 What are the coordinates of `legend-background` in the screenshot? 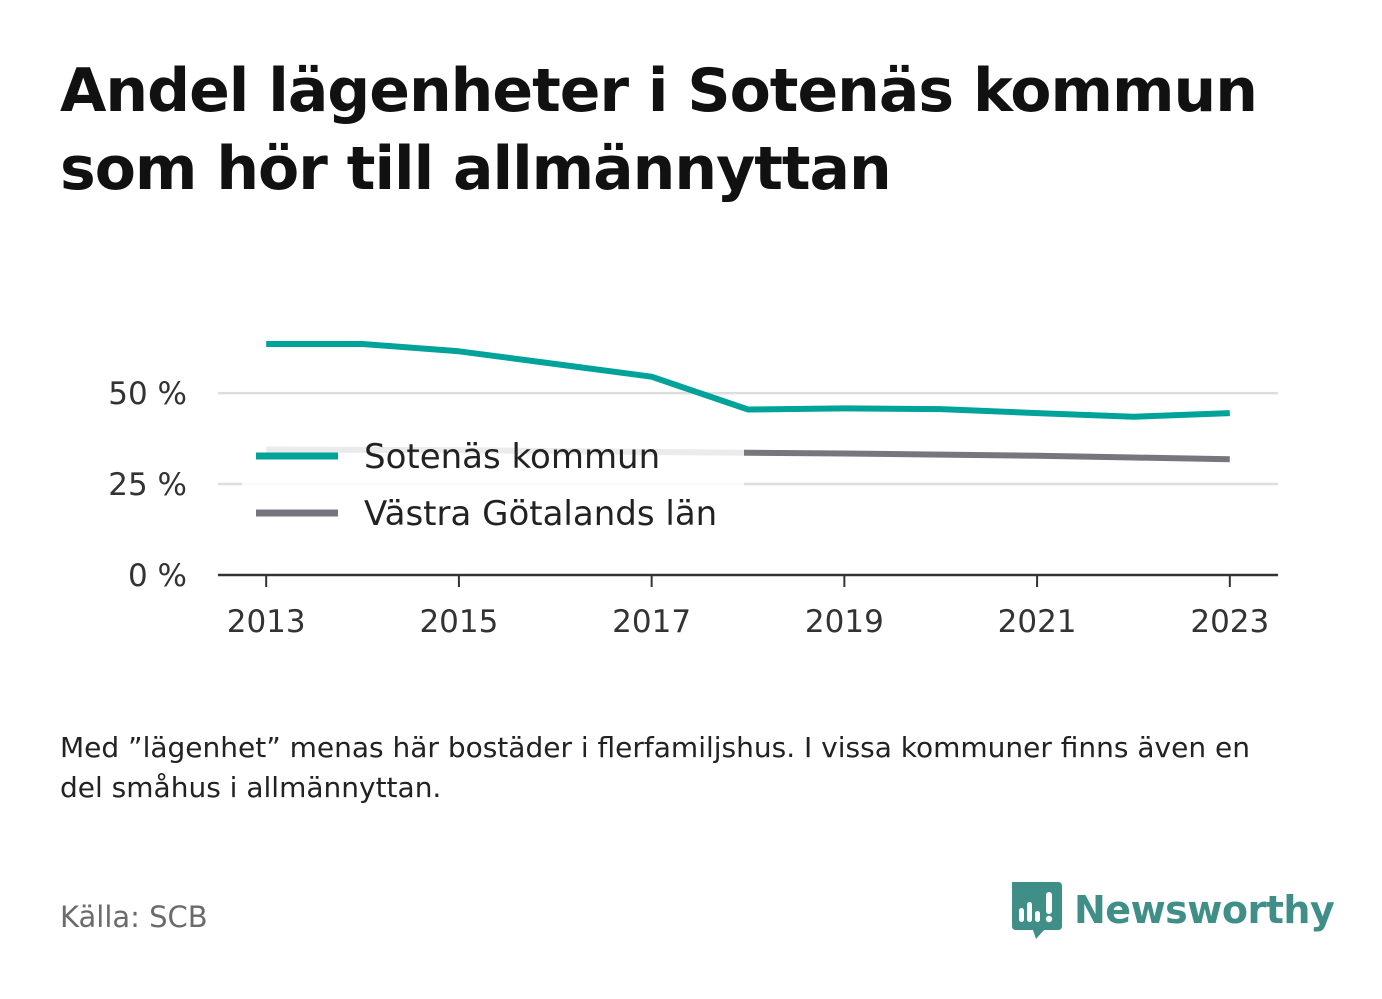 It's located at (493, 487).